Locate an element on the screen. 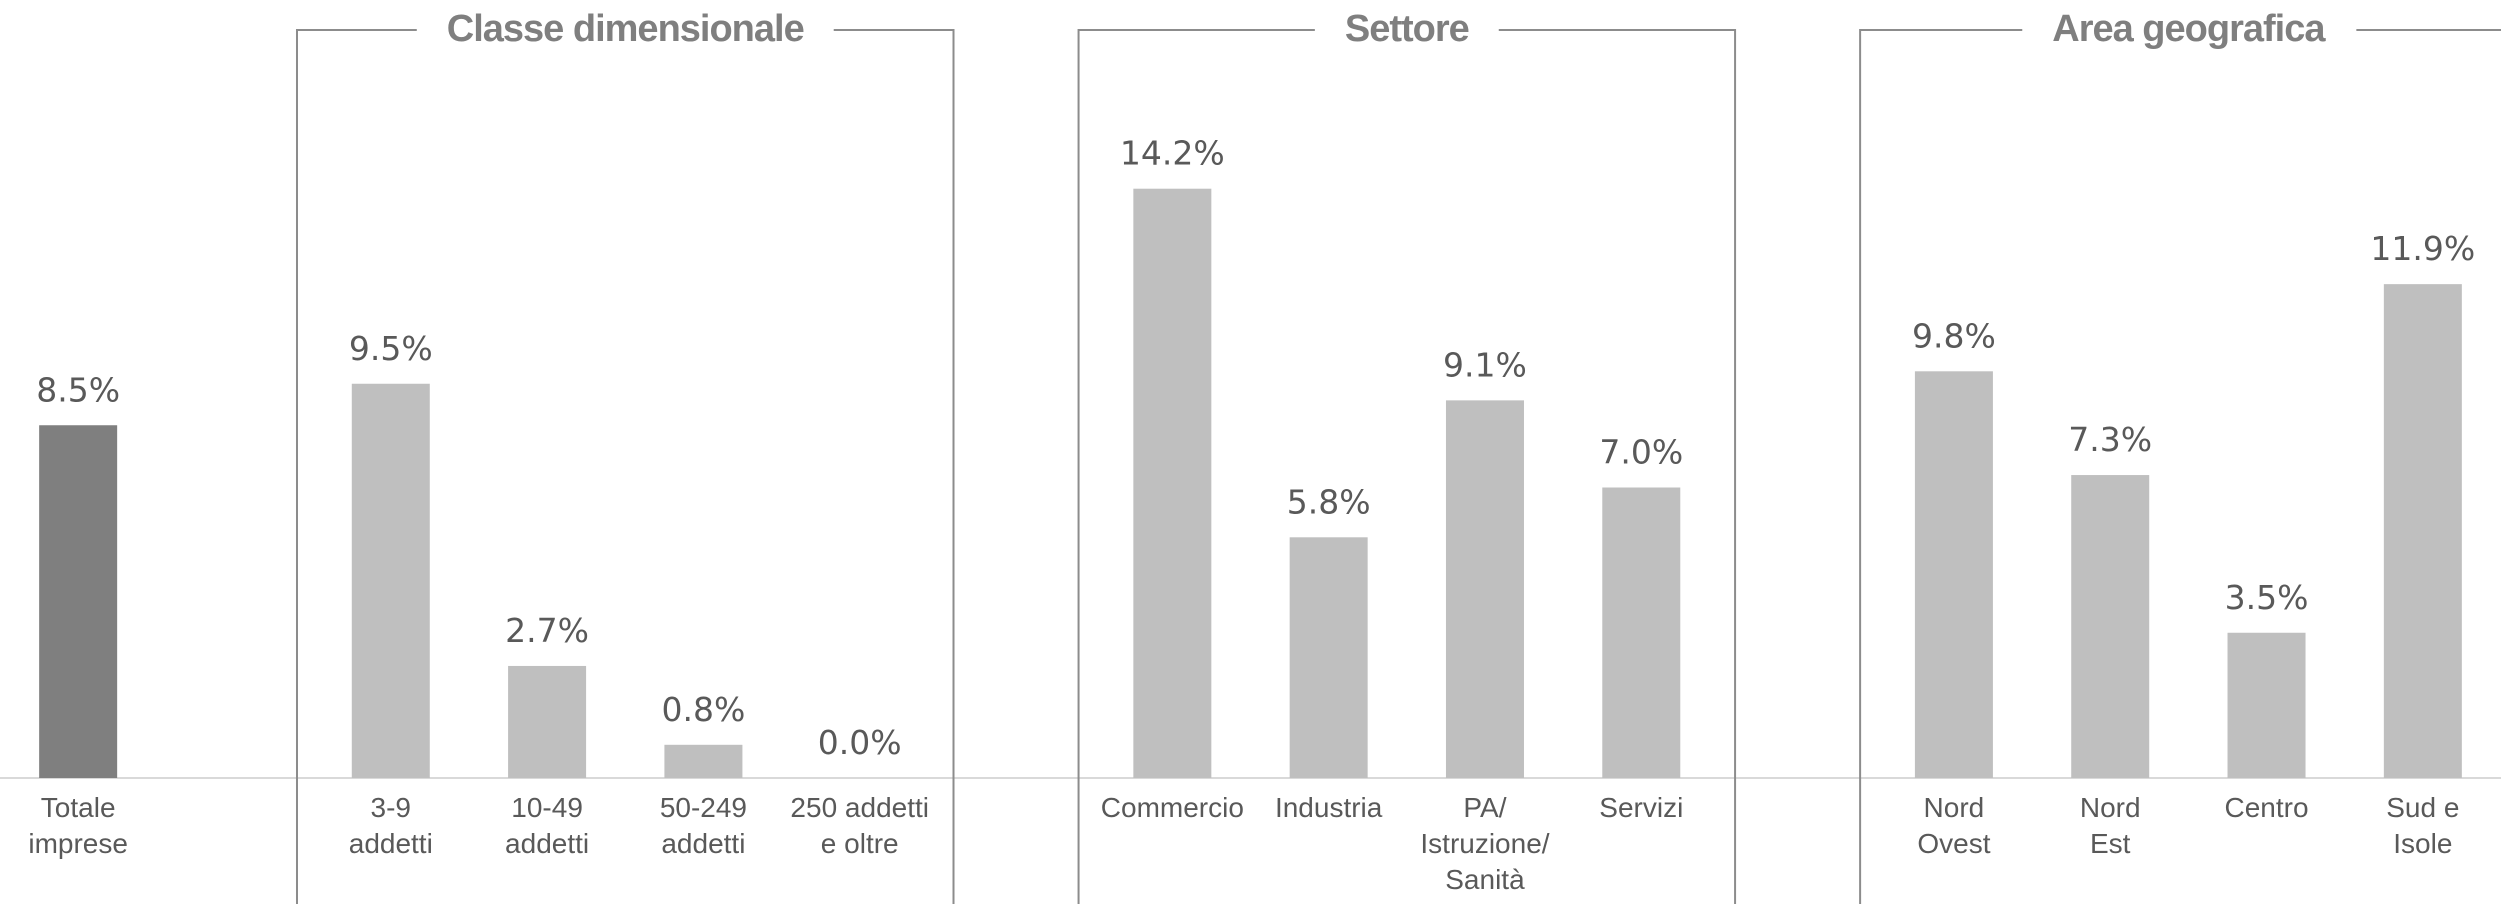 Image resolution: width=2501 pixels, height=904 pixels. category-label: Nord Est is located at coordinates (2110, 825).